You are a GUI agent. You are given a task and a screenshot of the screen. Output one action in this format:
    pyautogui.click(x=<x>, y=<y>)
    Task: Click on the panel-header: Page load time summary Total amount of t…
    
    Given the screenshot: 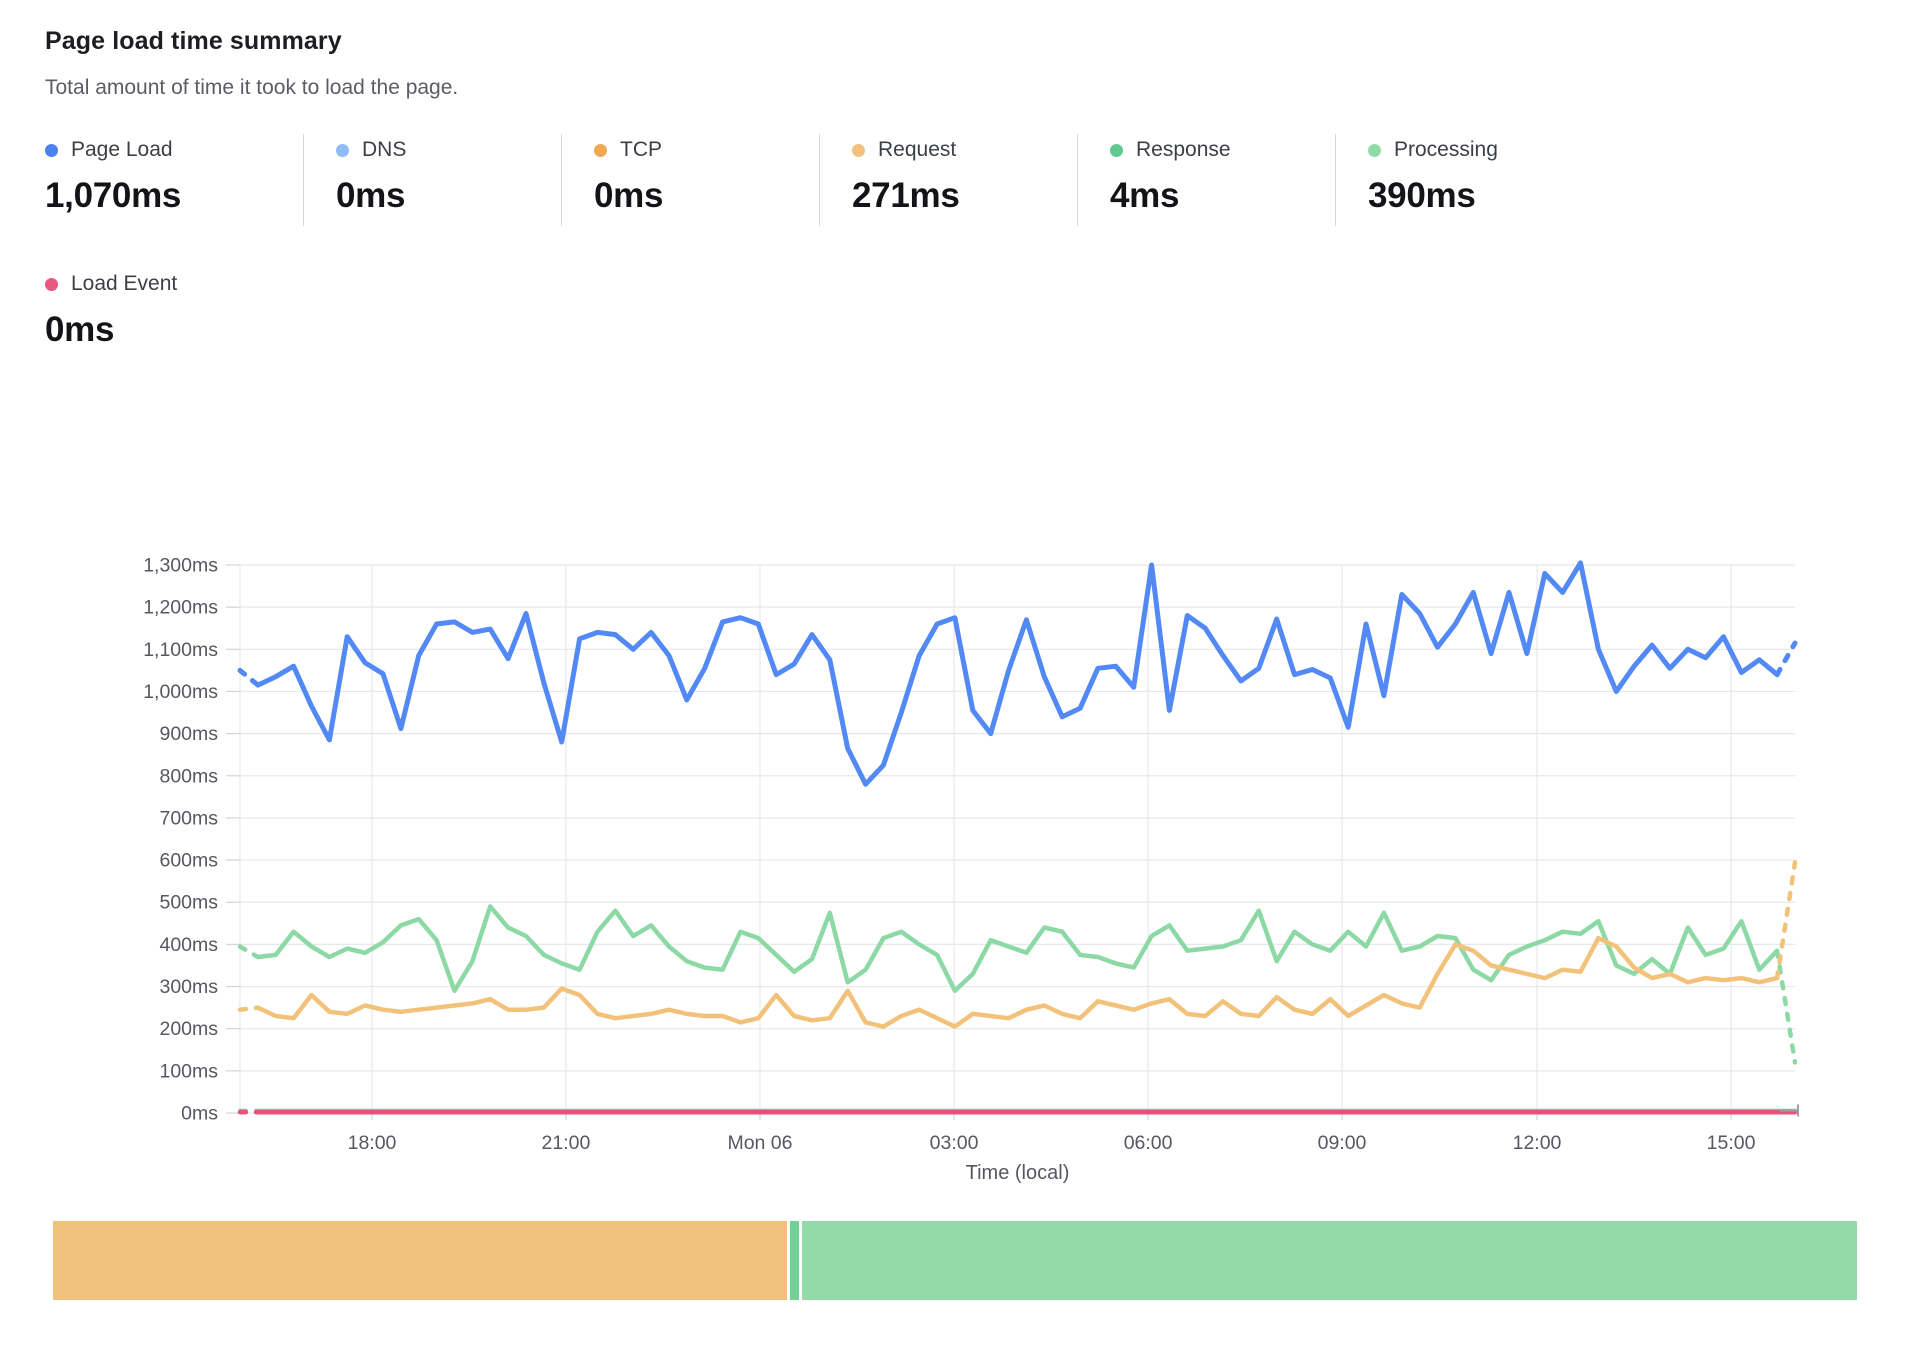 What is the action you would take?
    pyautogui.click(x=955, y=50)
    